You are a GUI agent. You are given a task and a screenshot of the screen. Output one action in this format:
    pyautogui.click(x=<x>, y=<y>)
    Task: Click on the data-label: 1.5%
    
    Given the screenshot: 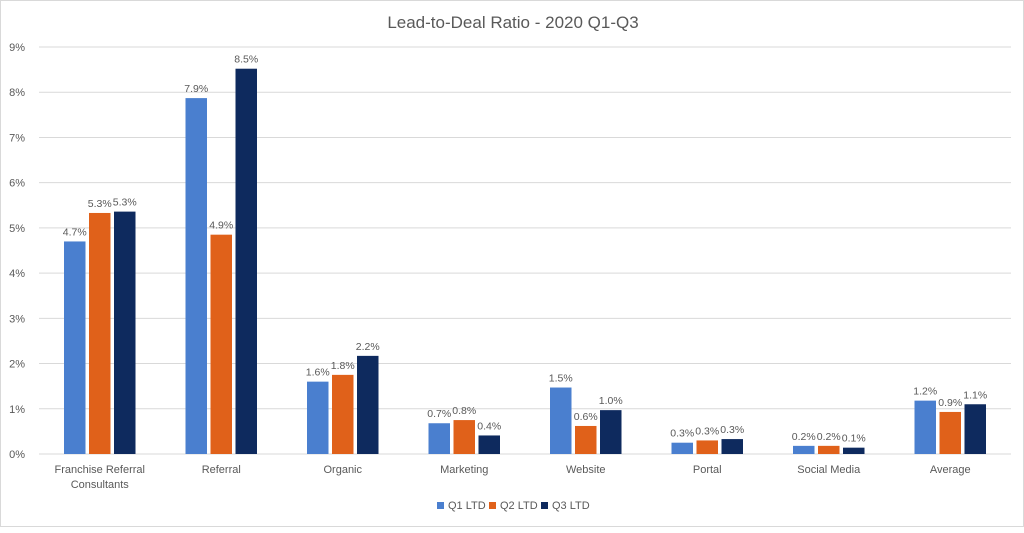 What is the action you would take?
    pyautogui.click(x=561, y=379)
    